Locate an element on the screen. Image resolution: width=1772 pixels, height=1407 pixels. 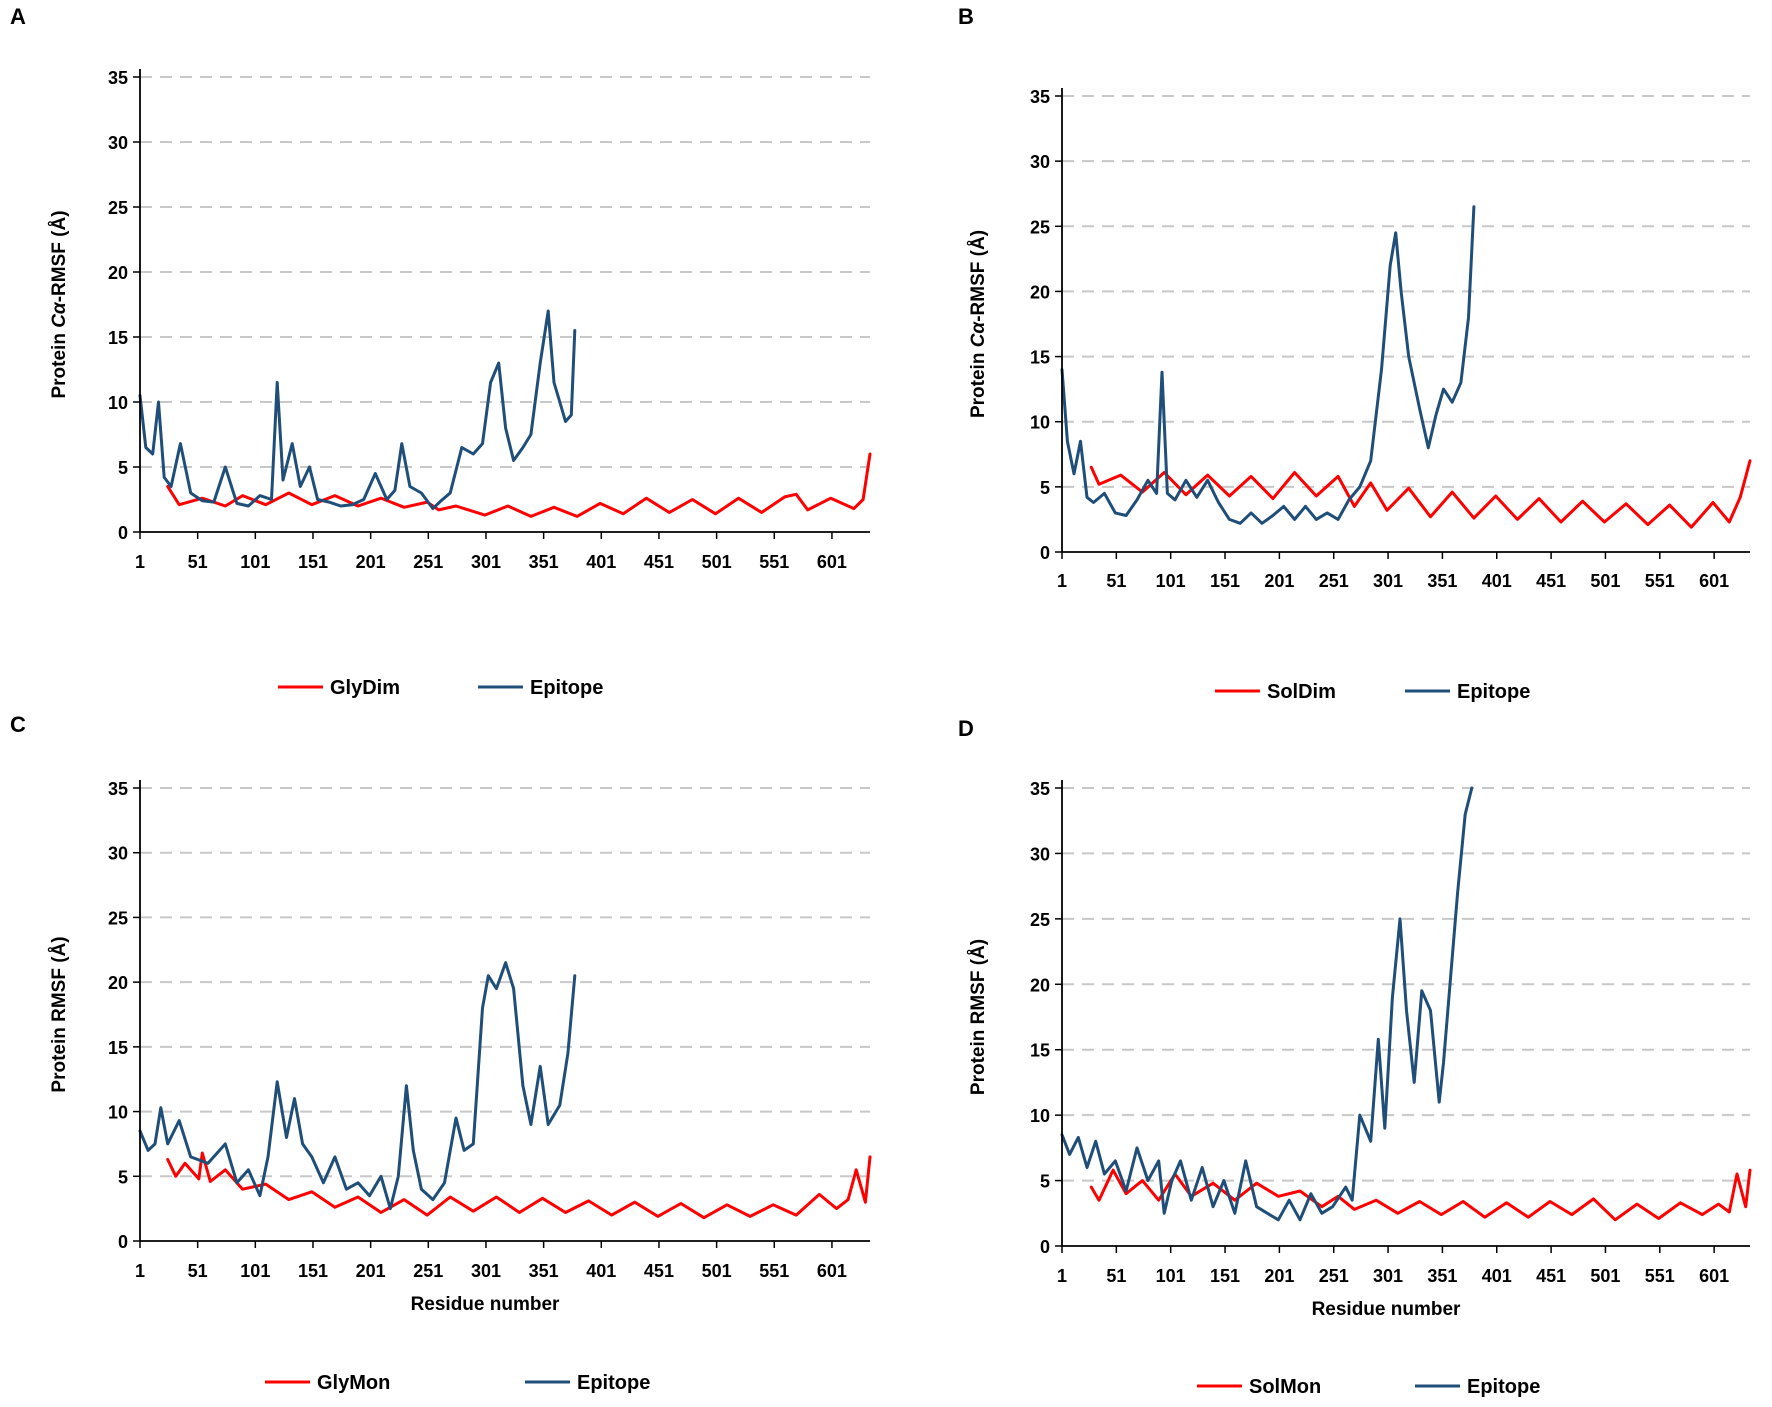
xtick-label-b-501: 501 is located at coordinates (1605, 581).